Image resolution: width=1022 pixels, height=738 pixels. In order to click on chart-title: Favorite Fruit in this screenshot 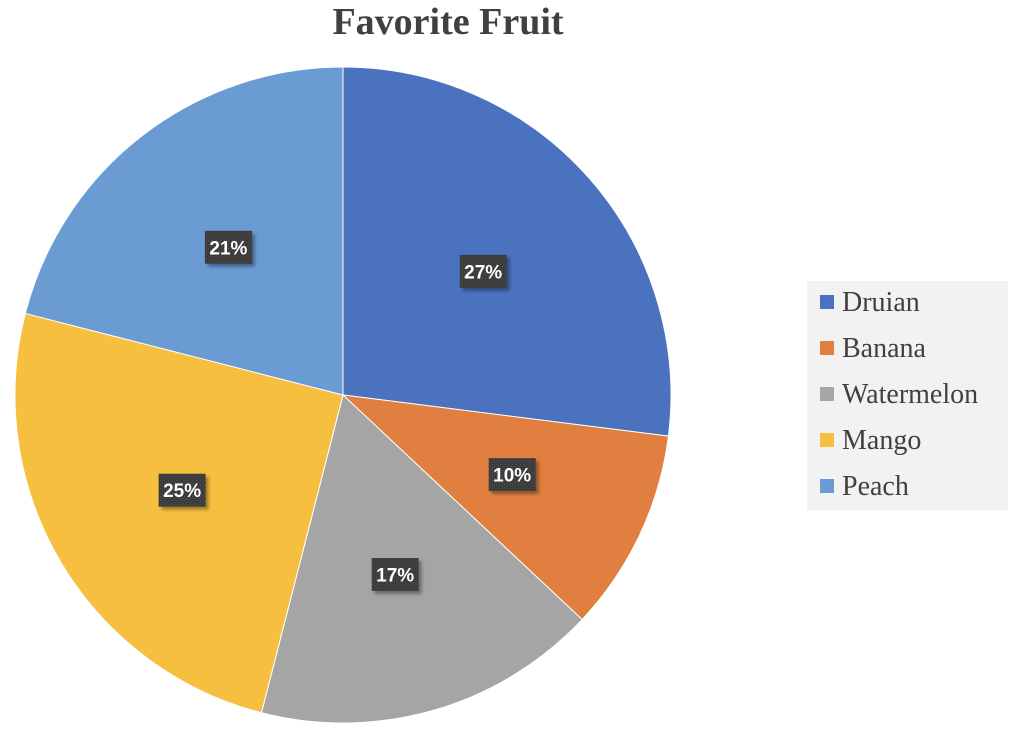, I will do `click(447, 22)`.